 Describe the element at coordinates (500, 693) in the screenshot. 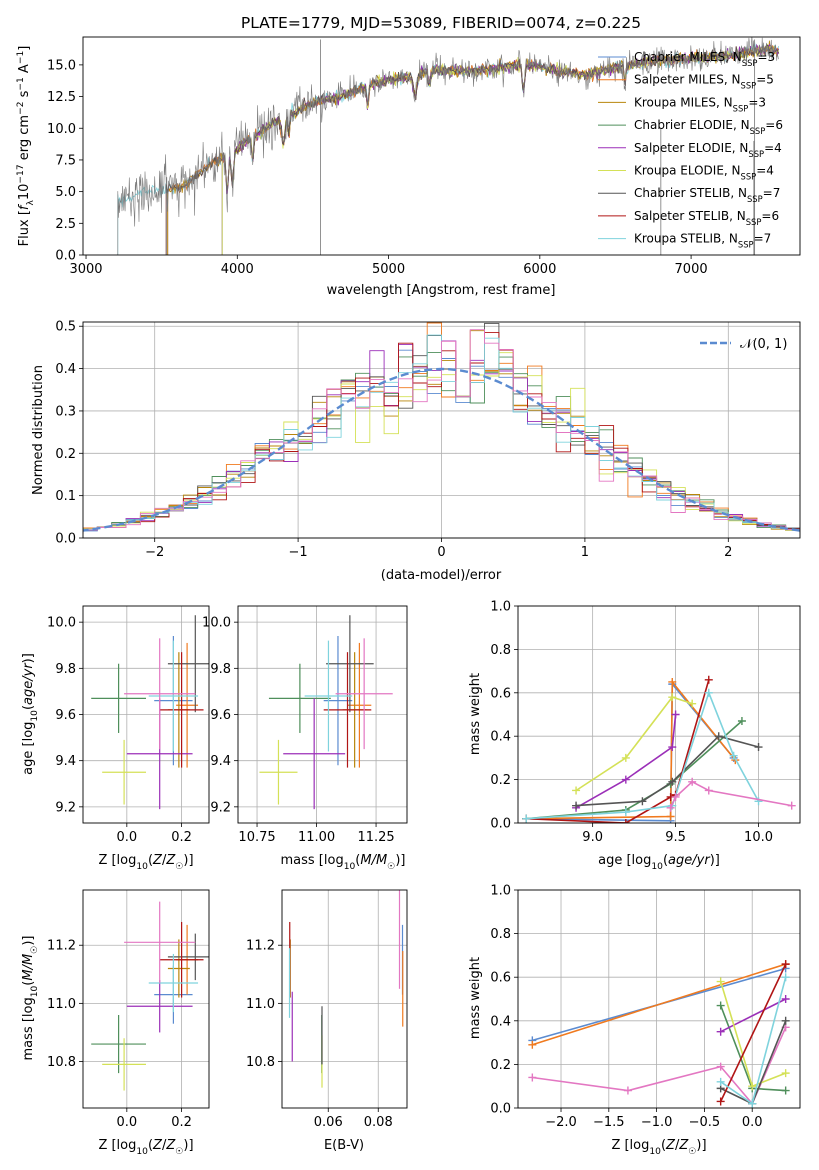

I see `tick-label-y: 0.6` at that location.